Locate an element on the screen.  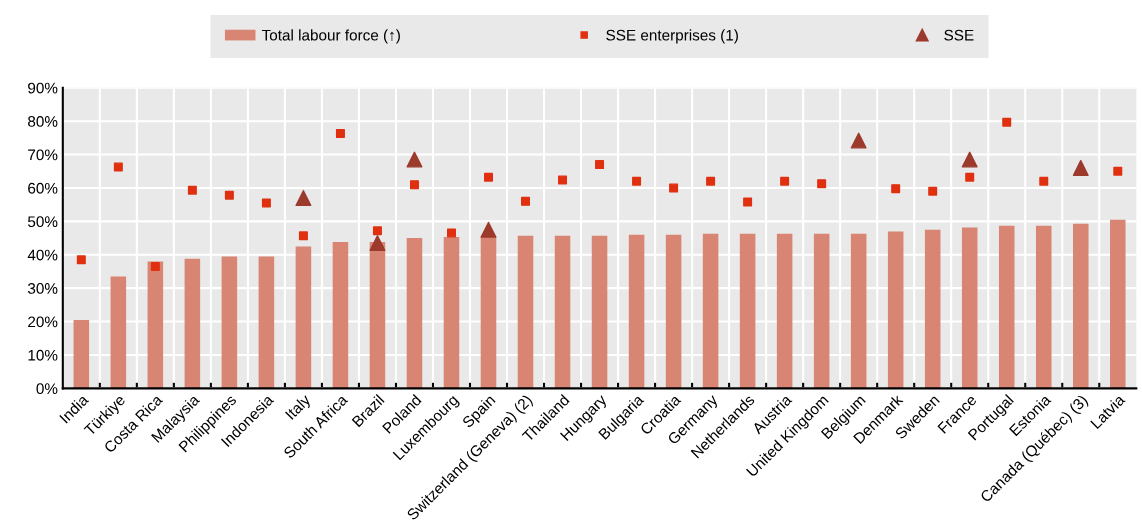
x-tick-label: Italy is located at coordinates (299, 408).